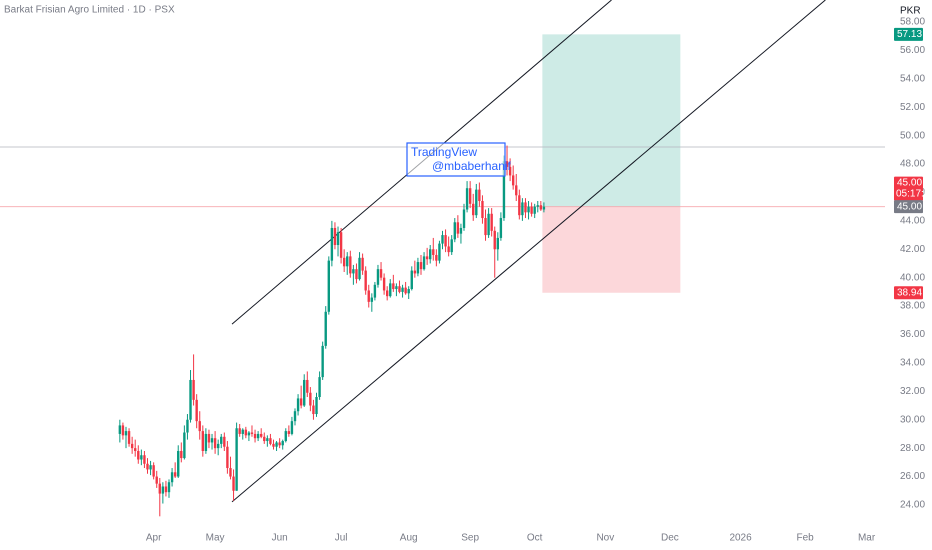  Describe the element at coordinates (912, 505) in the screenshot. I see `y-tick-label: 24.00` at that location.